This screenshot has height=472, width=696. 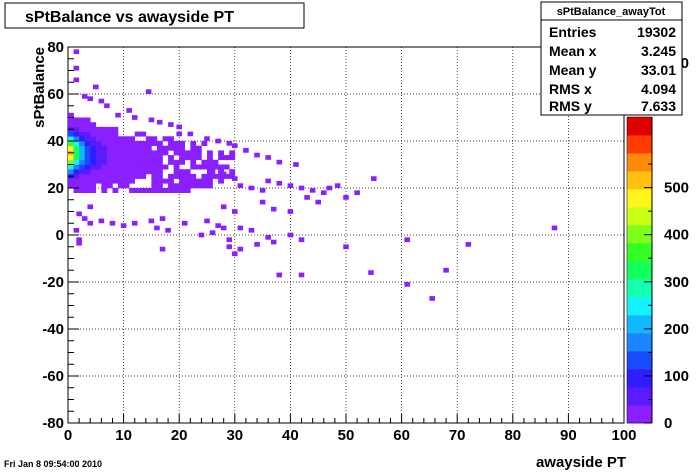 I want to click on colorbar-tick-label: 400, so click(x=676, y=235).